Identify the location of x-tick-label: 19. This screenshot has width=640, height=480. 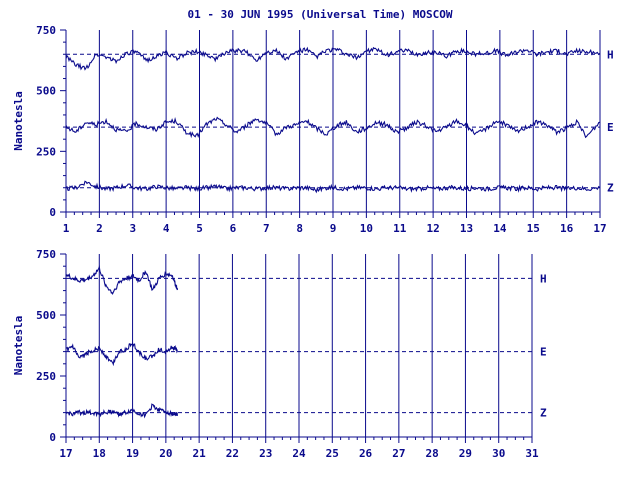
(132, 453).